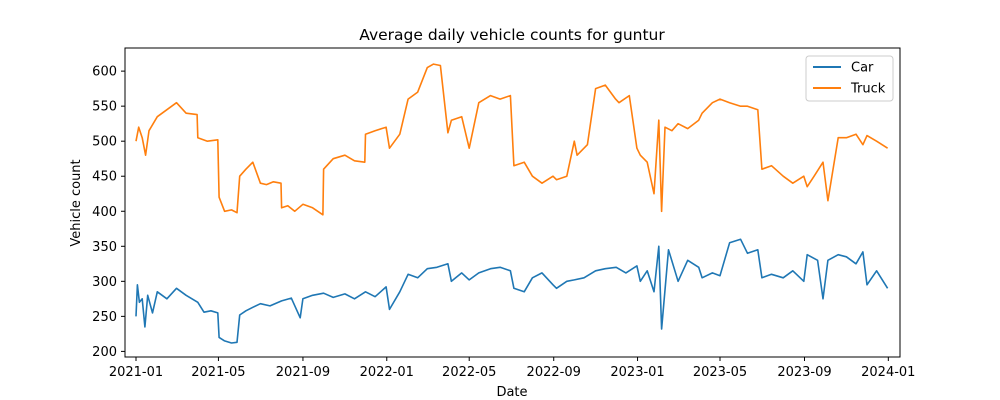 The image size is (1000, 400). Describe the element at coordinates (720, 372) in the screenshot. I see `x-tick-label: 2023-05` at that location.